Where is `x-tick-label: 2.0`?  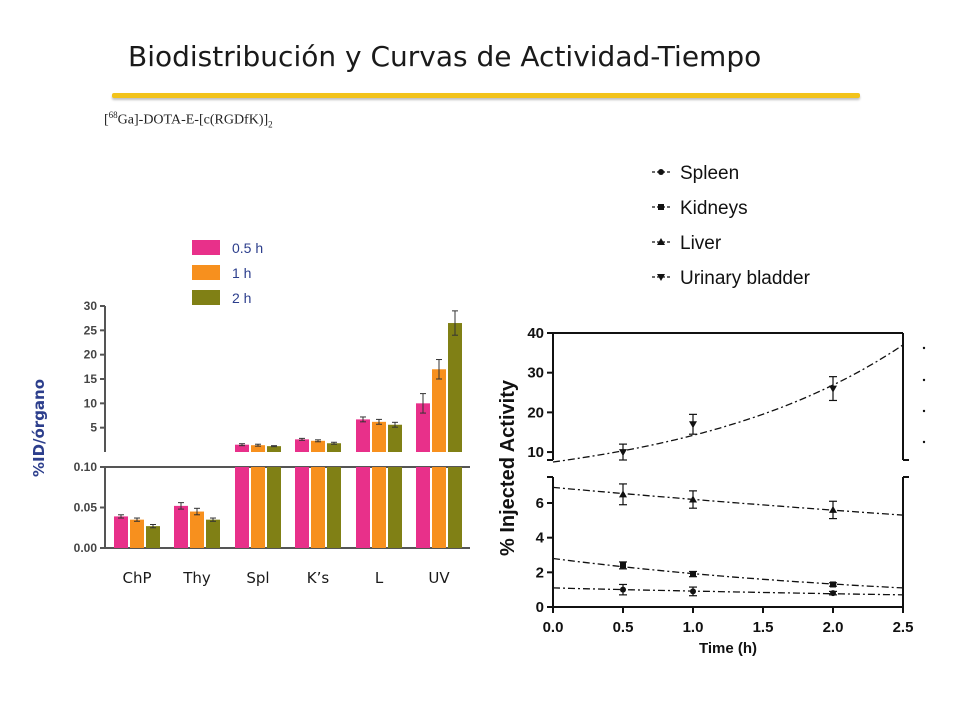
x-tick-label: 2.0 is located at coordinates (833, 627).